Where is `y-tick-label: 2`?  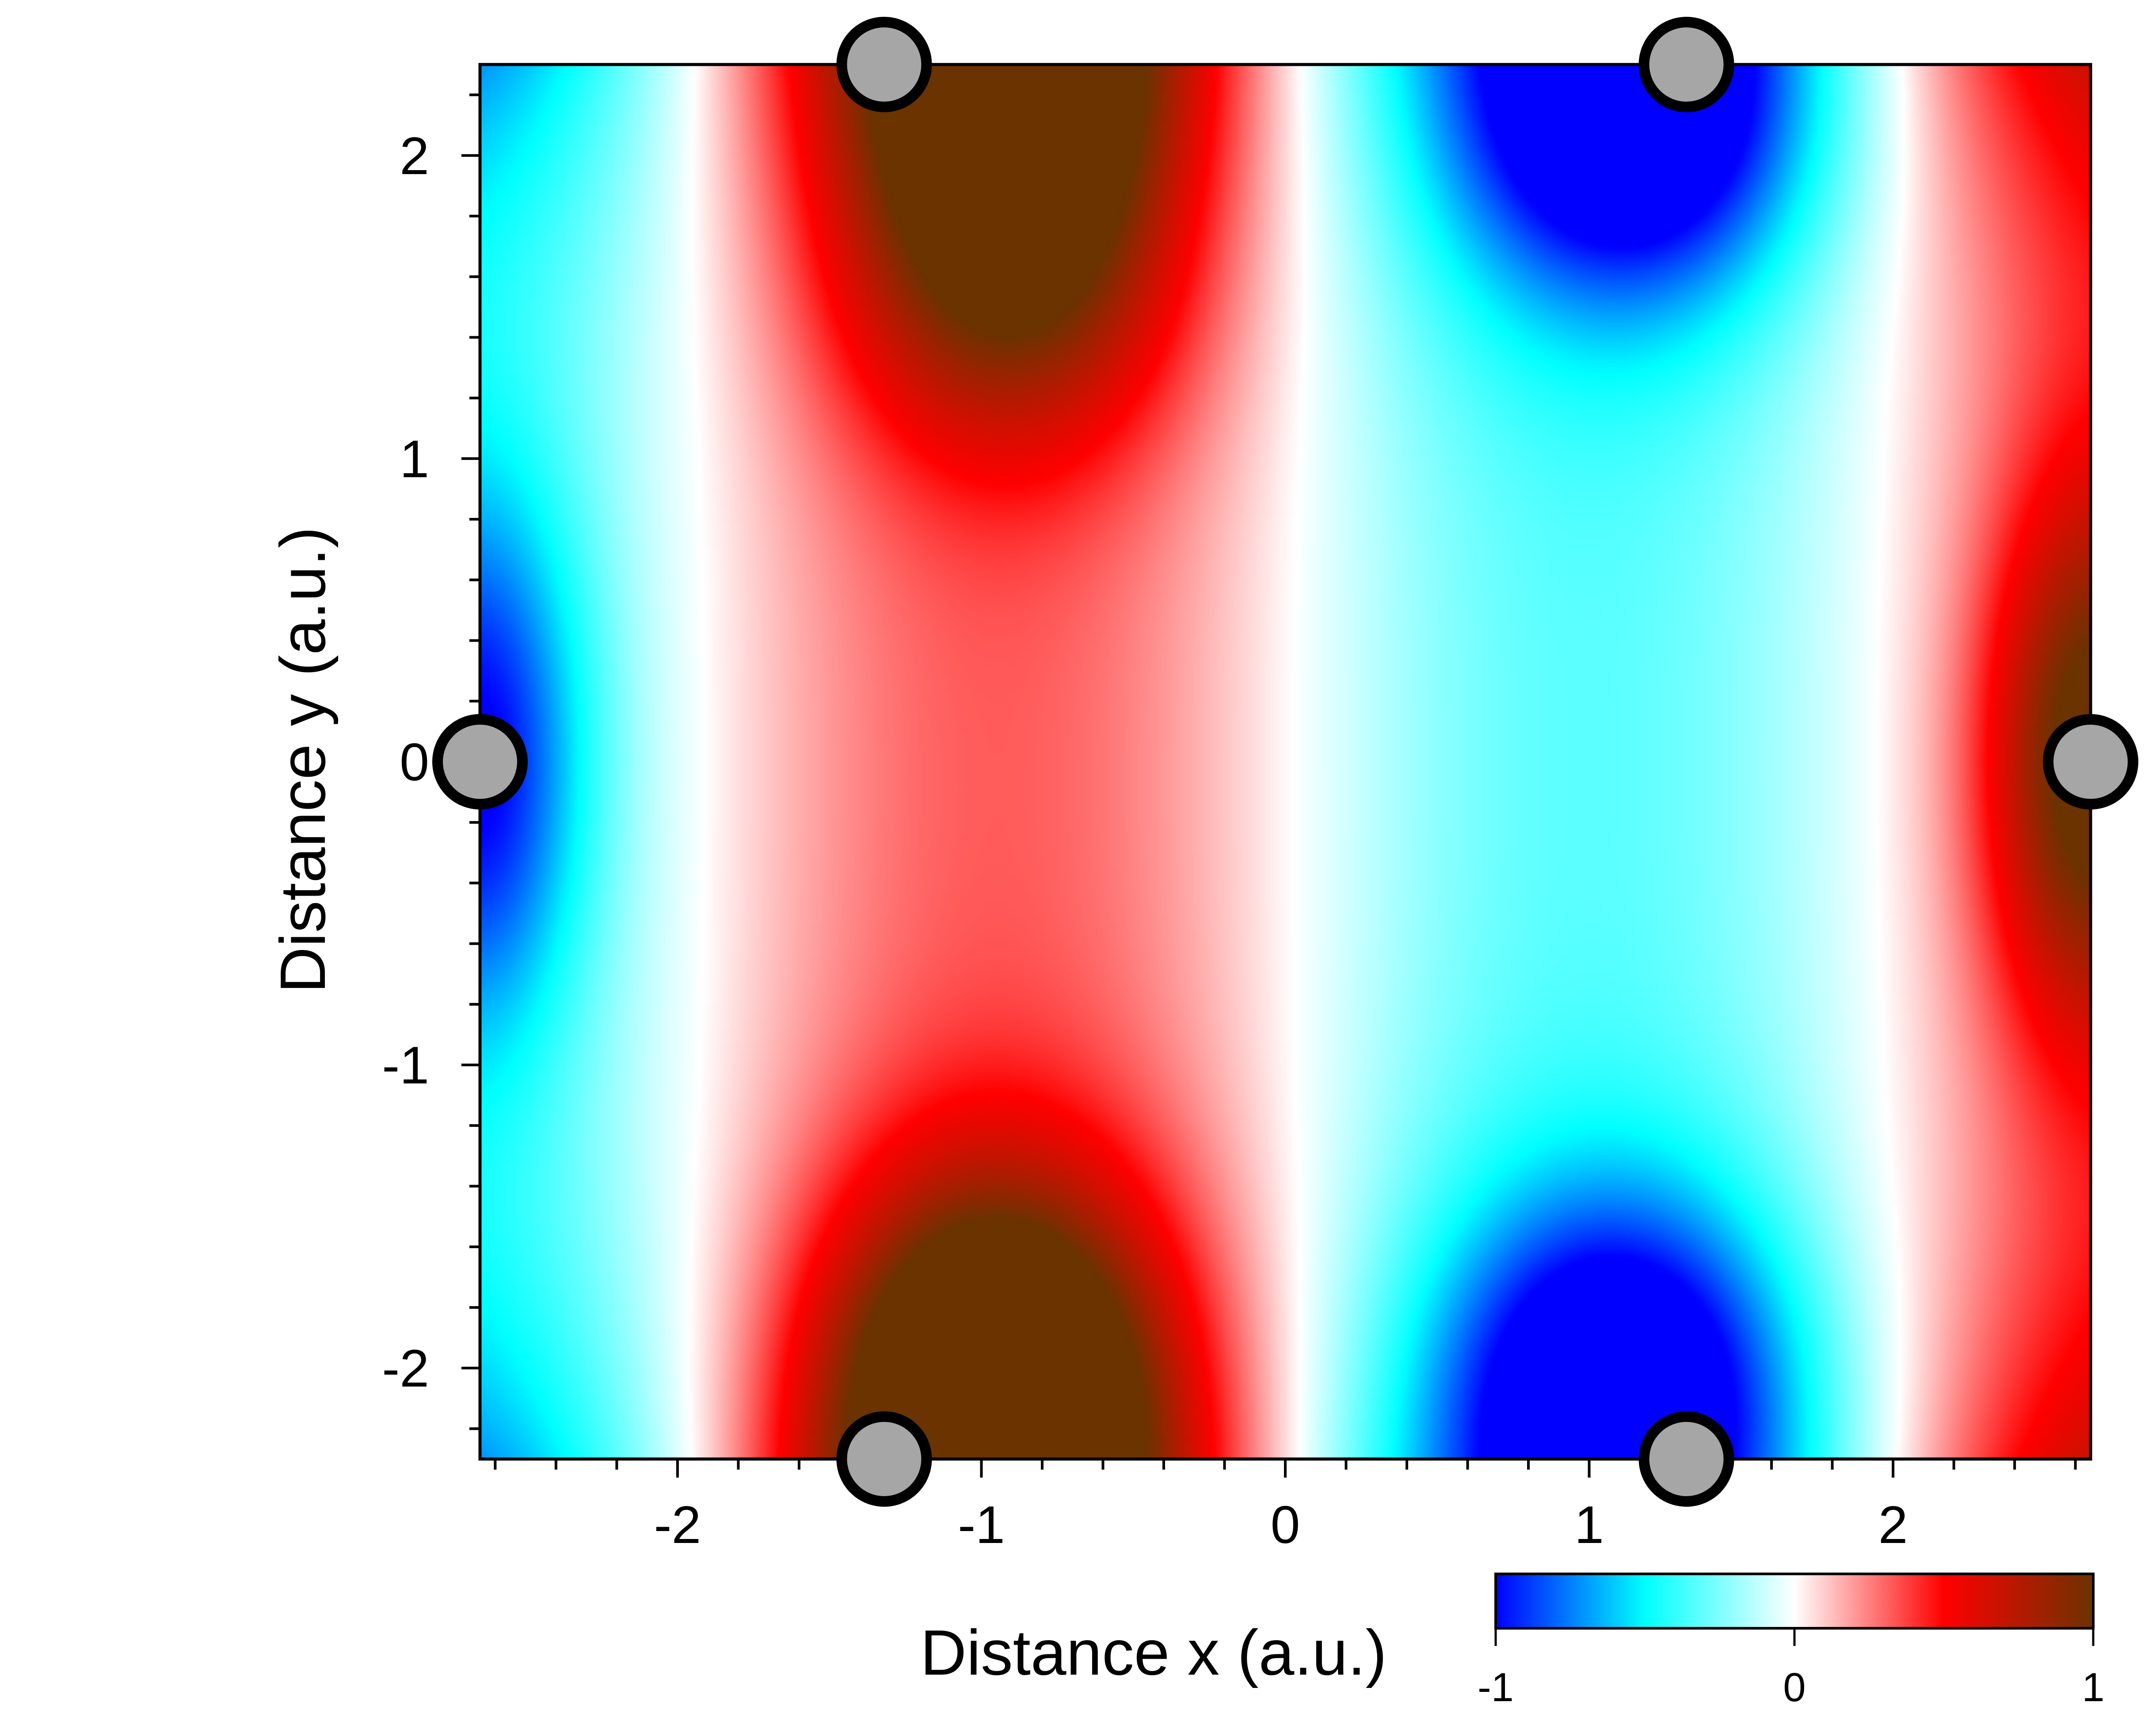 y-tick-label: 2 is located at coordinates (414, 156).